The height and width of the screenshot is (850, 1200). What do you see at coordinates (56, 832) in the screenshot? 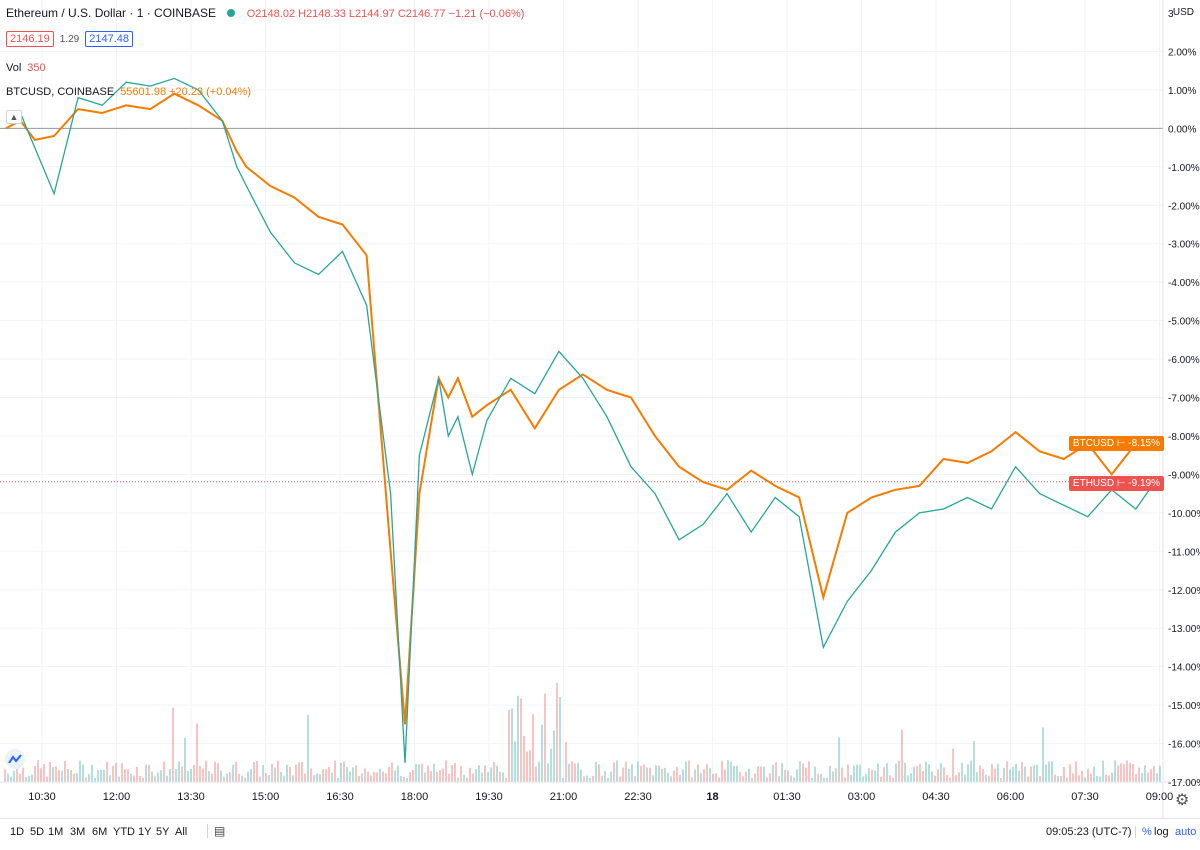
I see `timeframe-1m: 1M` at bounding box center [56, 832].